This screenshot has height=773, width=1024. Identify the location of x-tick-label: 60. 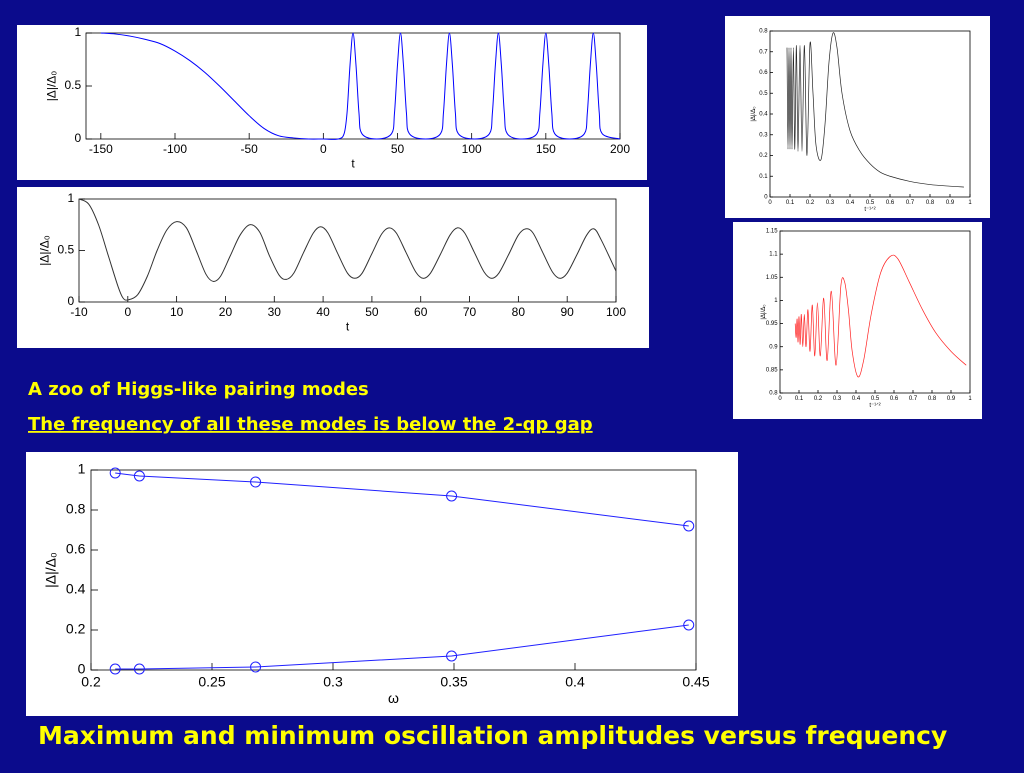
(421, 312).